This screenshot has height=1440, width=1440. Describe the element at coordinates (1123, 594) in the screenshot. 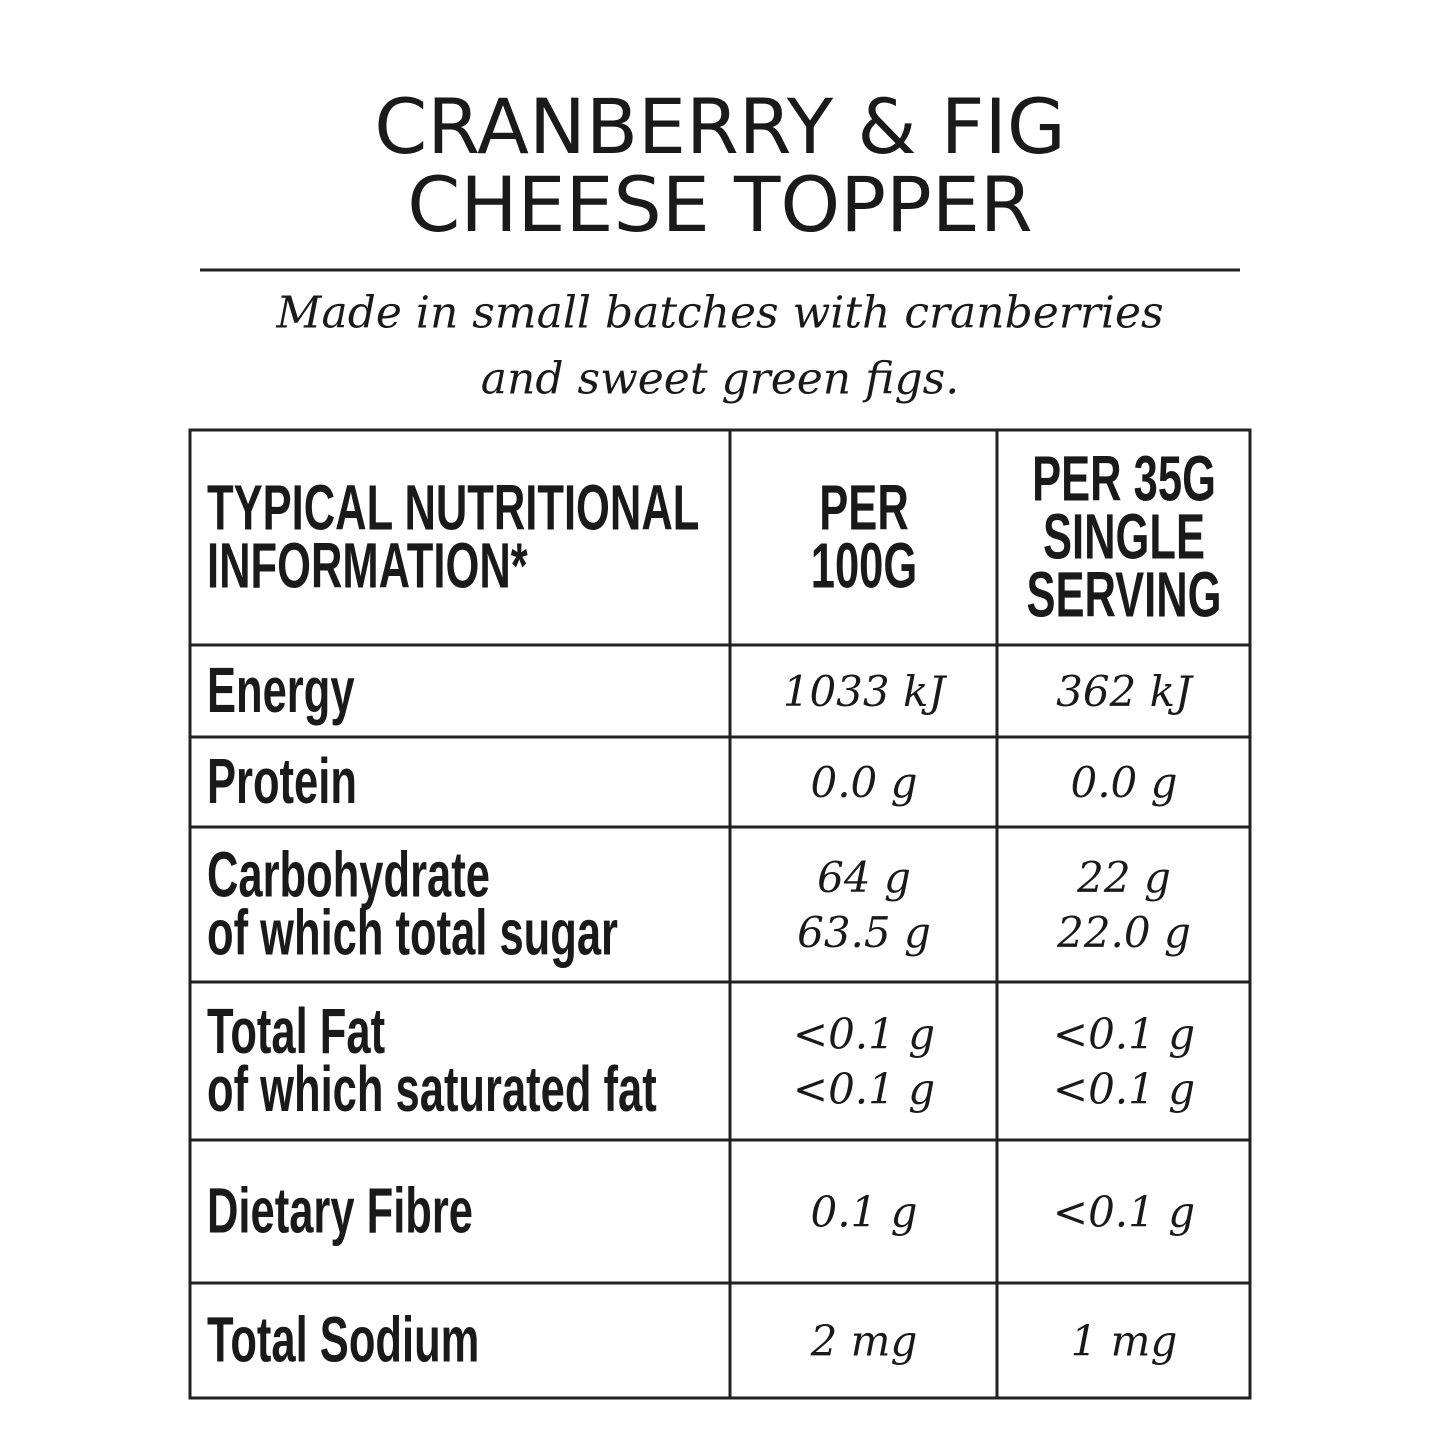

I see `header-text: SERVING` at that location.